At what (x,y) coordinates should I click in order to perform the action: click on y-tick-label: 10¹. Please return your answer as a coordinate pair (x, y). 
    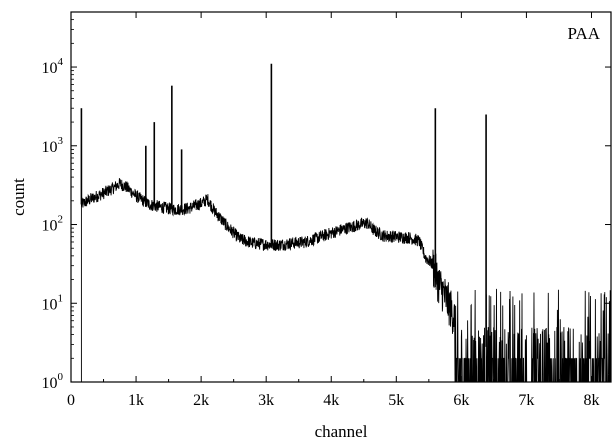
    Looking at the image, I should click on (53, 302).